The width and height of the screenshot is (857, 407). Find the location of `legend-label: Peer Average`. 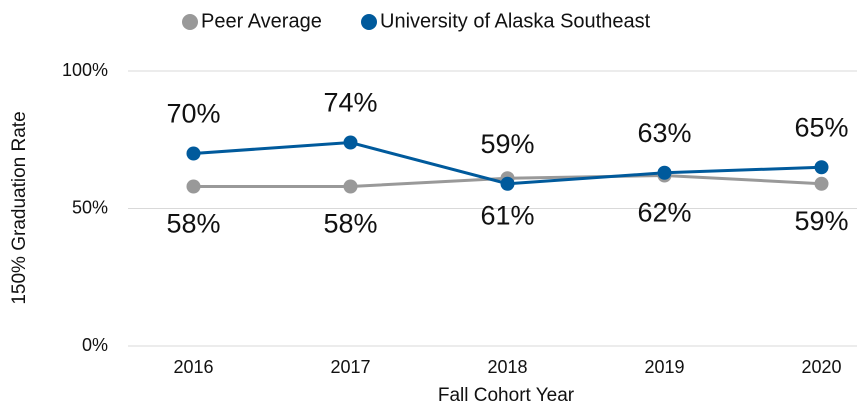

legend-label: Peer Average is located at coordinates (261, 21).